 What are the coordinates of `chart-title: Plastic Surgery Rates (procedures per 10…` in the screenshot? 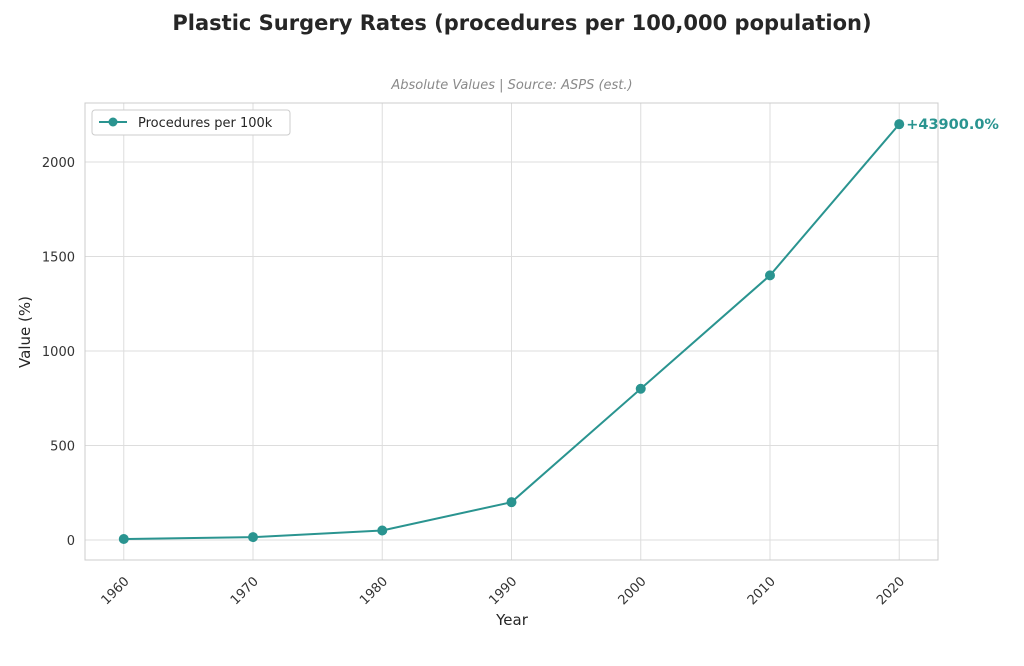 It's located at (521, 23).